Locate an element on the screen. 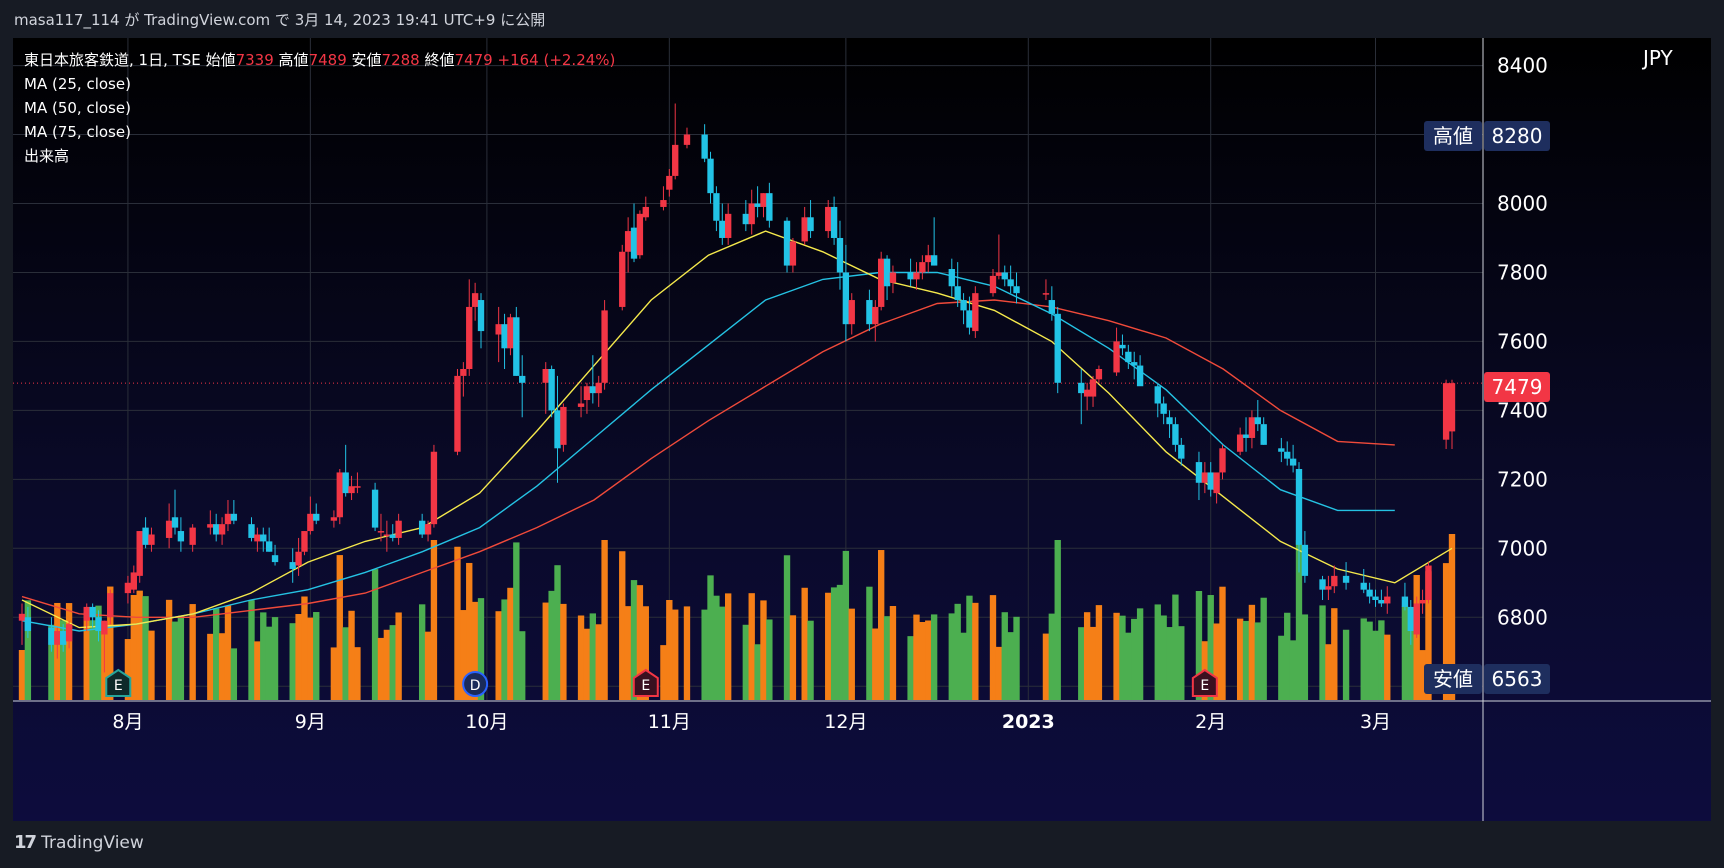  symbol-label: 東日本旅客鉄道, 1日, TSE is located at coordinates (112, 60).